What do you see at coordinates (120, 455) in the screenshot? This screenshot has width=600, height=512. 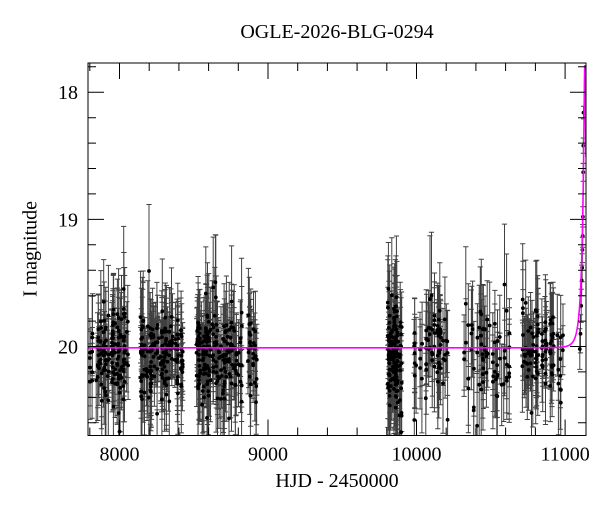 I see `x-tick-label: 8000` at bounding box center [120, 455].